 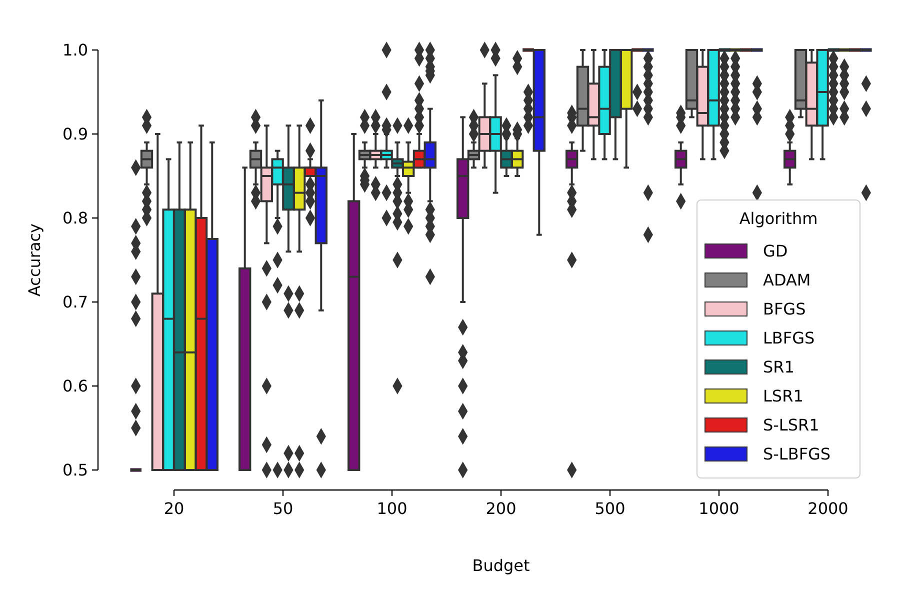 What do you see at coordinates (784, 309) in the screenshot?
I see `legend-label: BFGS` at bounding box center [784, 309].